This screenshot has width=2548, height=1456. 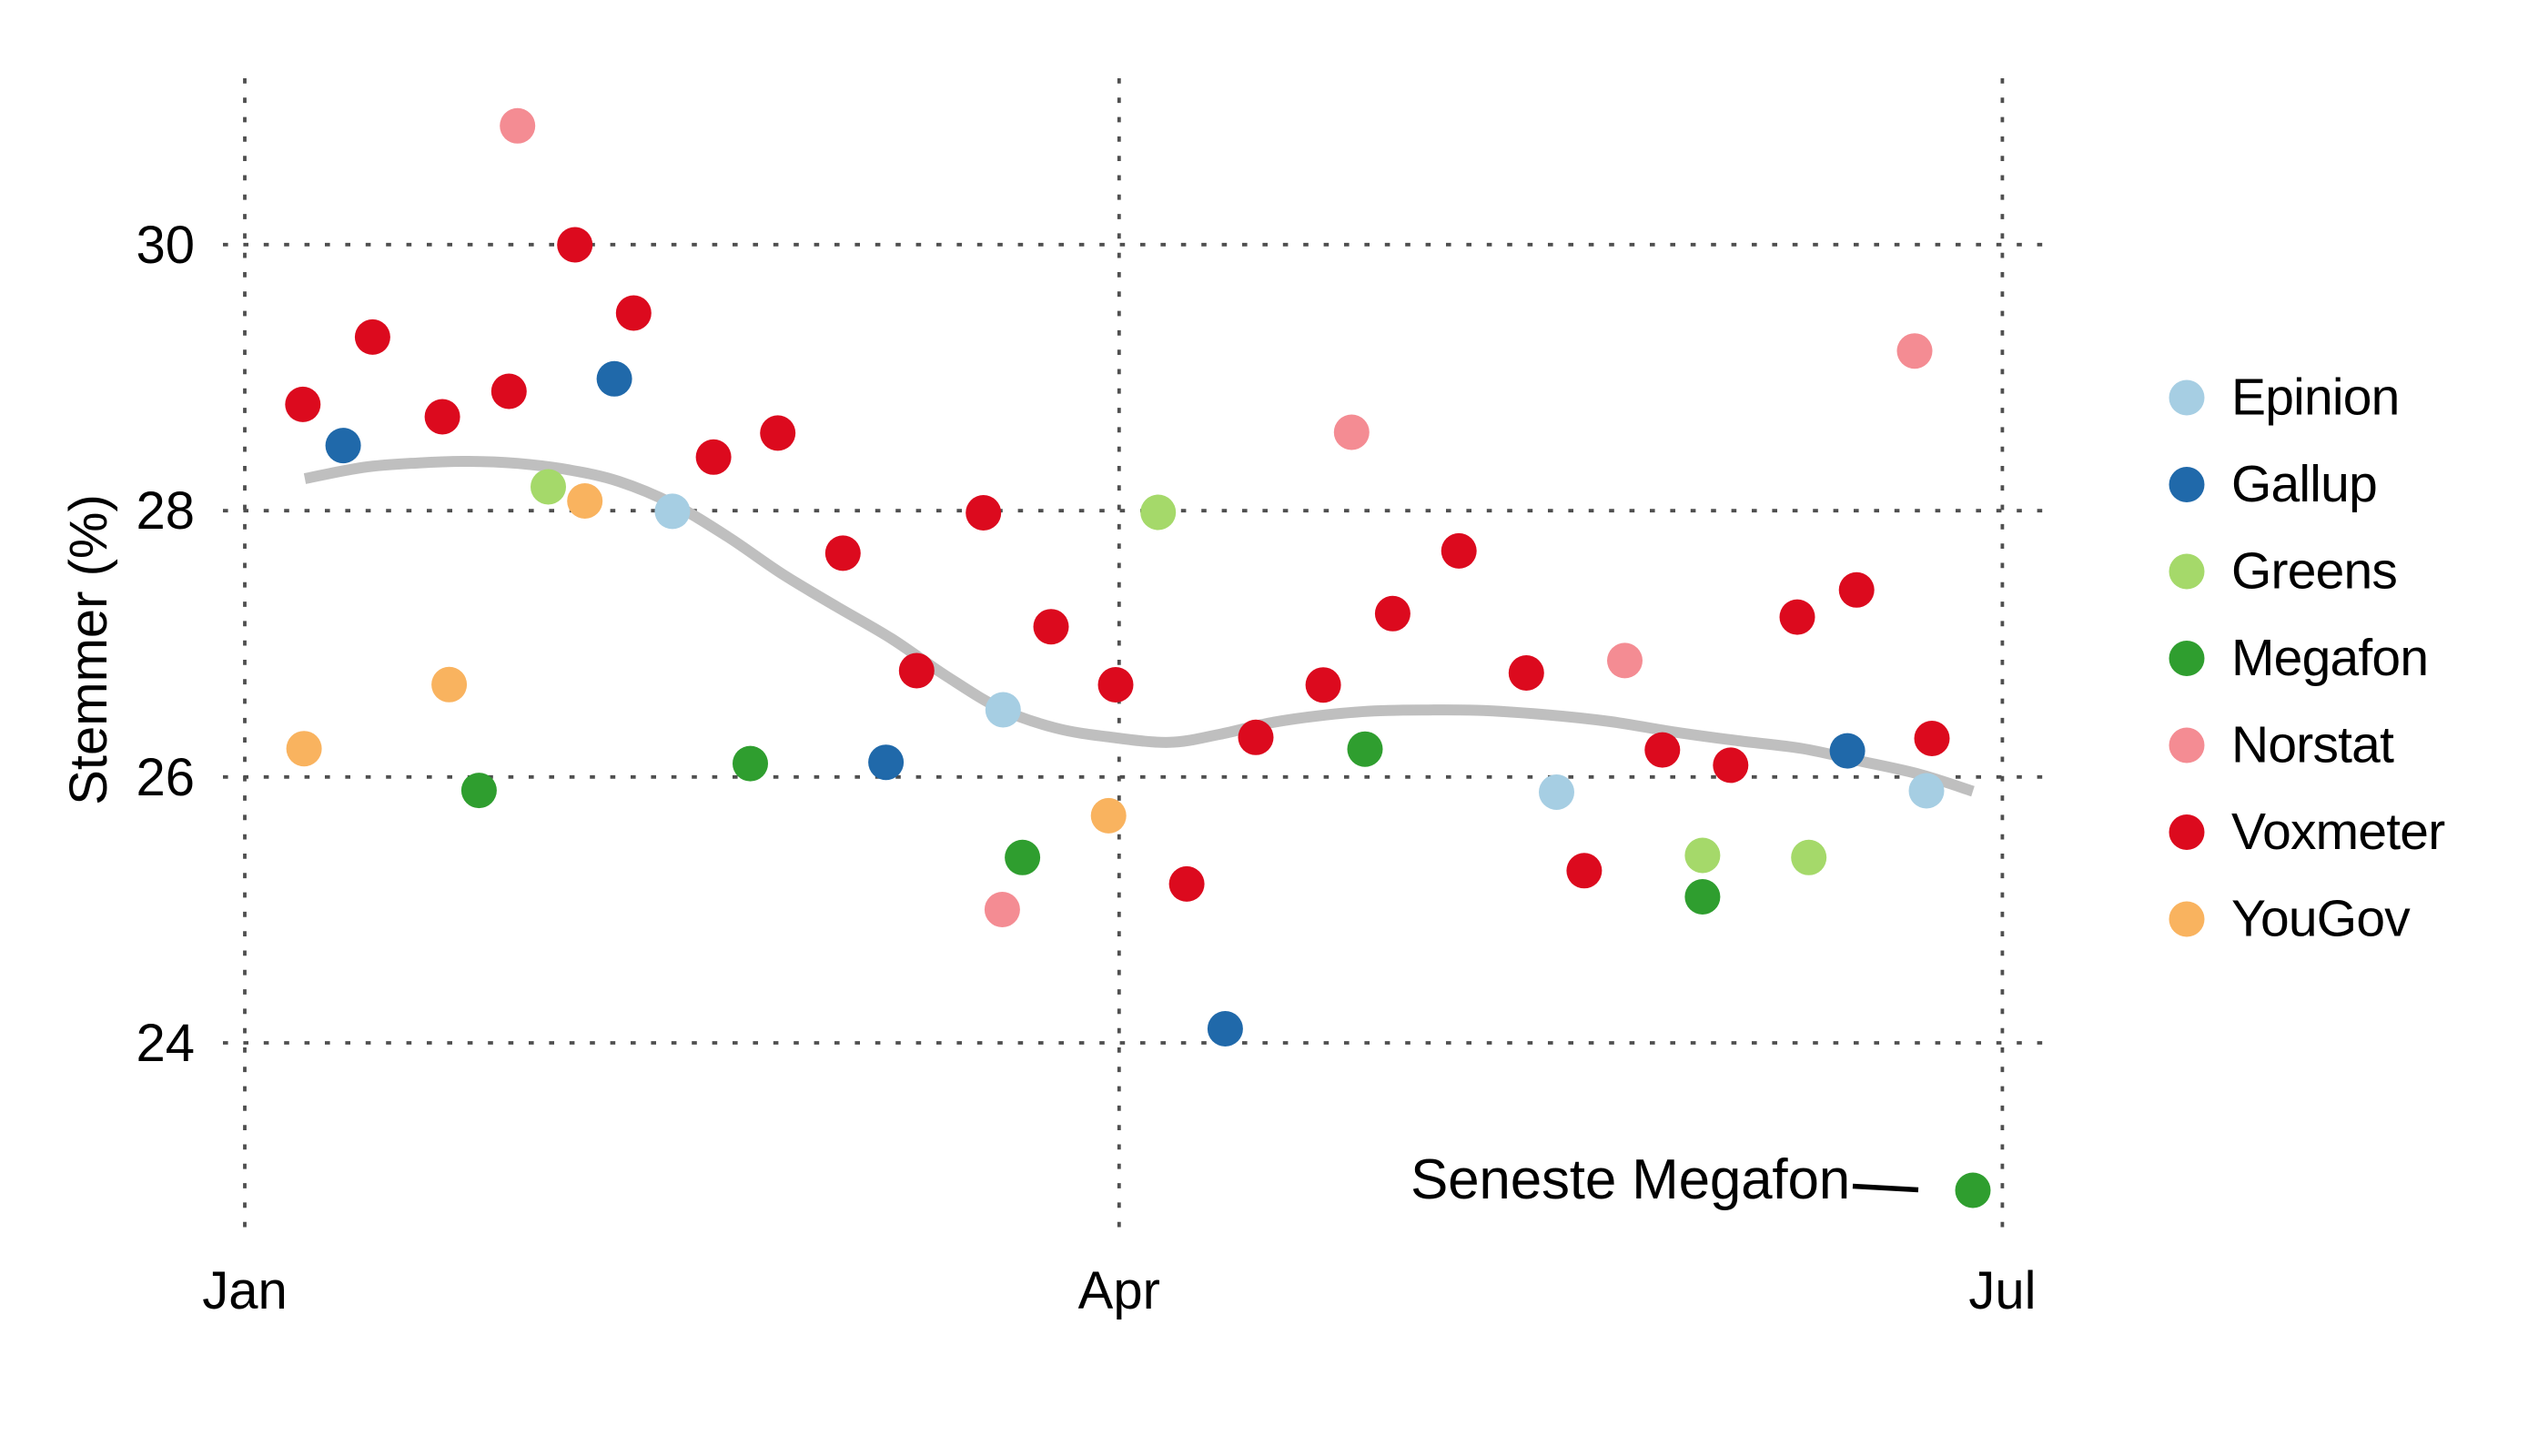 I want to click on svg-text: Norstat, so click(x=2312, y=745).